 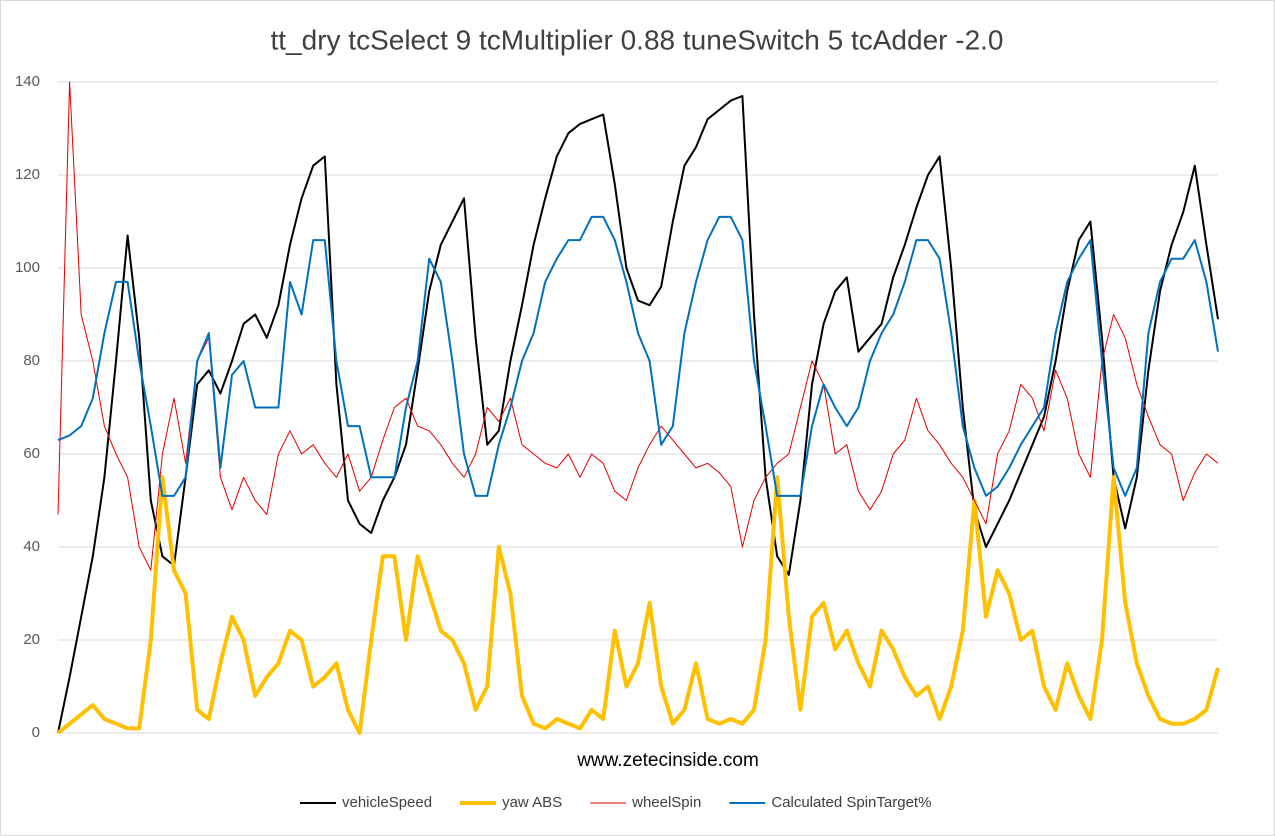 I want to click on y-tick-label: 60, so click(x=31, y=453).